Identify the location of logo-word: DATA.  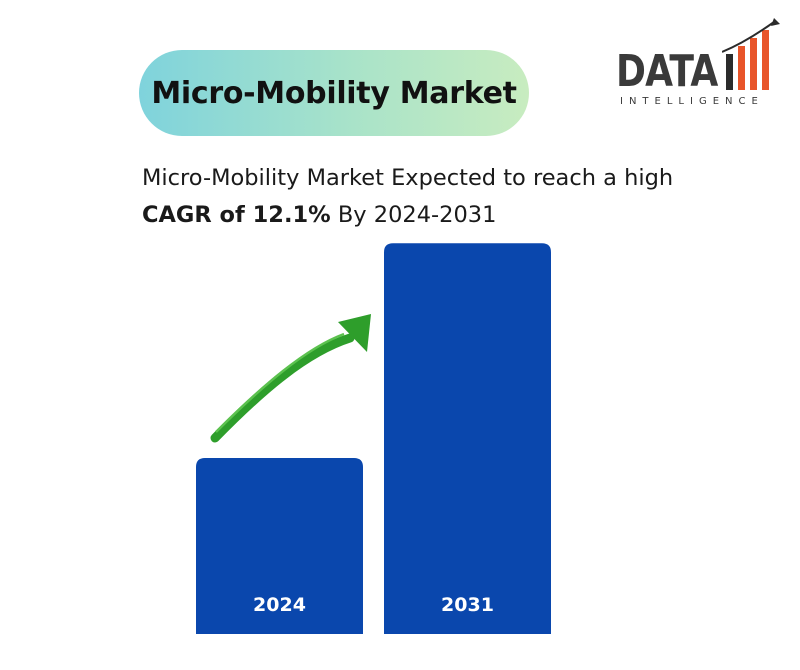
(667, 71).